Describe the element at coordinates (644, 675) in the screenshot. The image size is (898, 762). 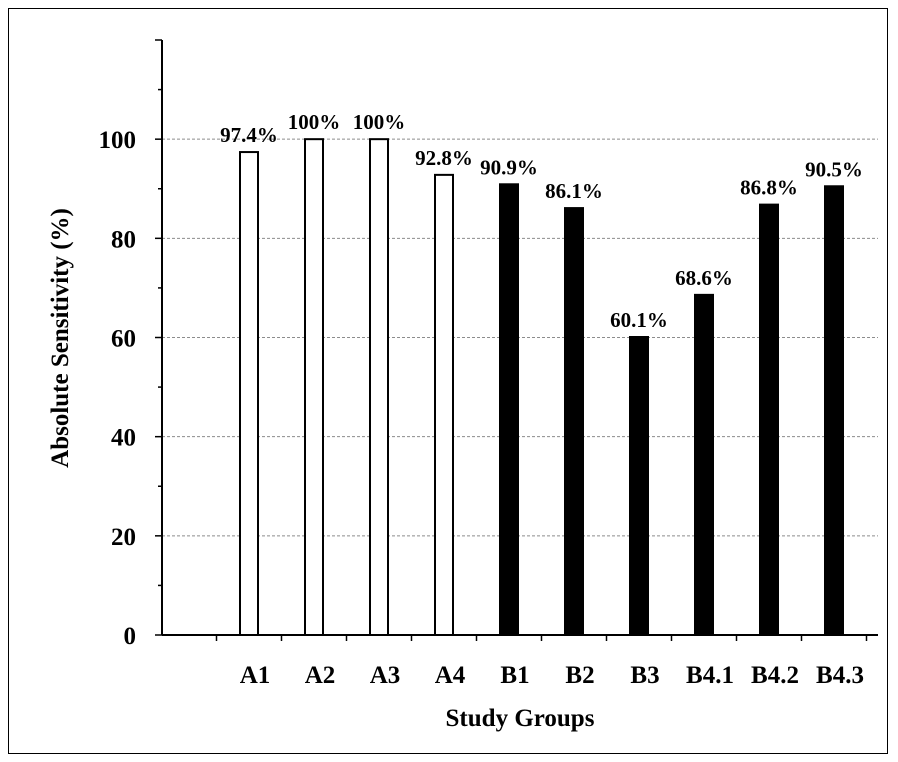
I see `x-tick-B3: B3` at that location.